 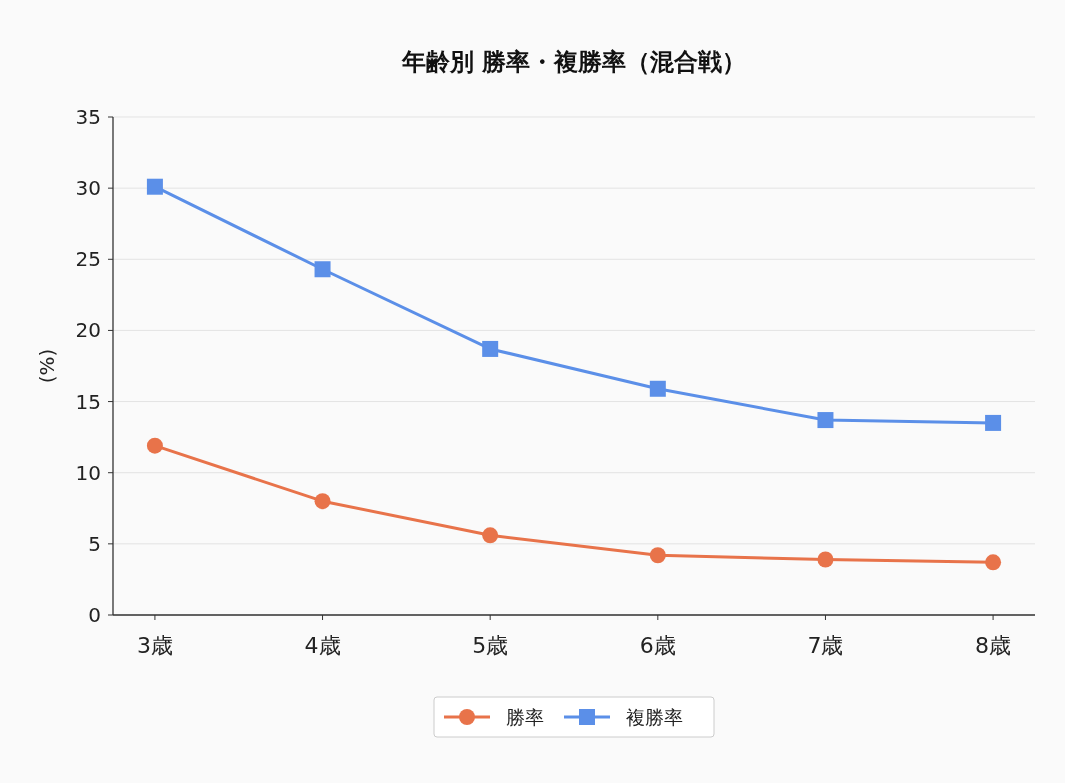 What do you see at coordinates (825, 645) in the screenshot?
I see `x-tick-label: 7歳` at bounding box center [825, 645].